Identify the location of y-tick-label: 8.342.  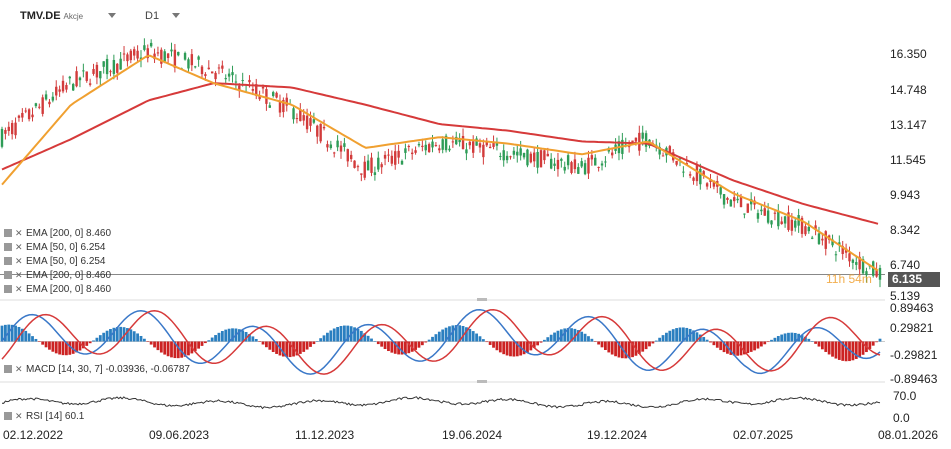
(905, 230).